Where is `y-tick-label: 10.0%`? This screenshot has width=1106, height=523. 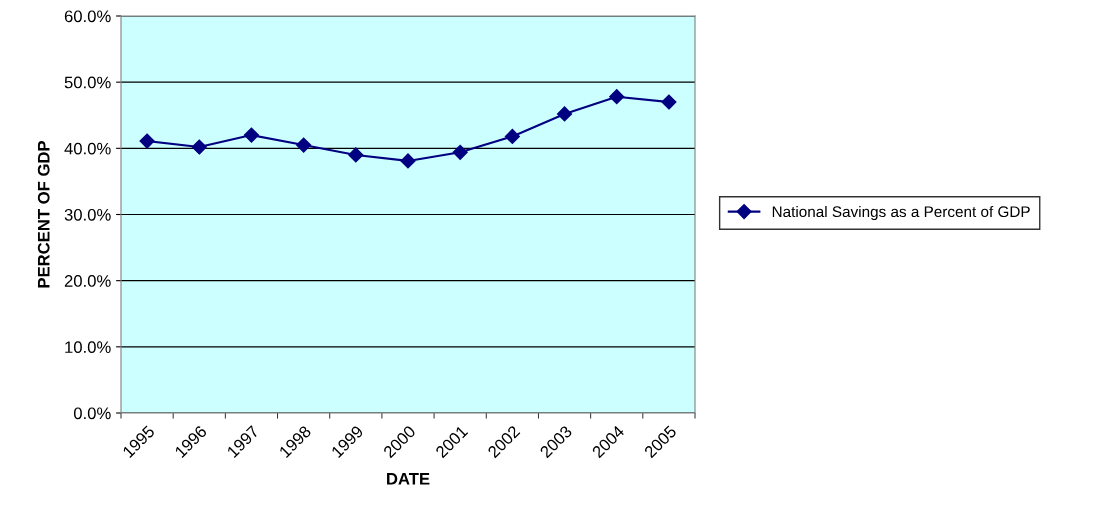 y-tick-label: 10.0% is located at coordinates (88, 347).